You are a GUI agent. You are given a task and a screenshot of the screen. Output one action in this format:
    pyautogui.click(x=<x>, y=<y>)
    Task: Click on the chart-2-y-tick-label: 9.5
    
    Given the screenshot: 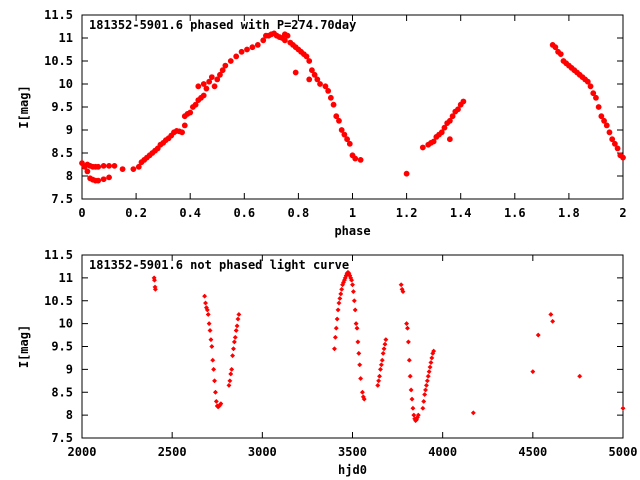 What is the action you would take?
    pyautogui.click(x=62, y=347)
    